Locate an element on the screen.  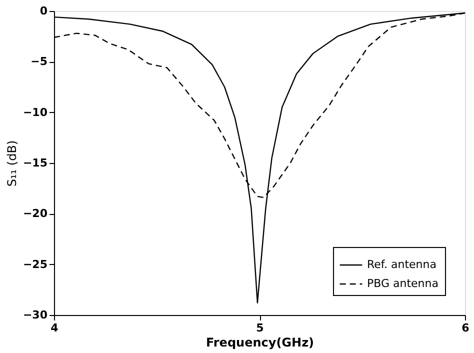
y-tick-label: −25 is located at coordinates (35, 264).